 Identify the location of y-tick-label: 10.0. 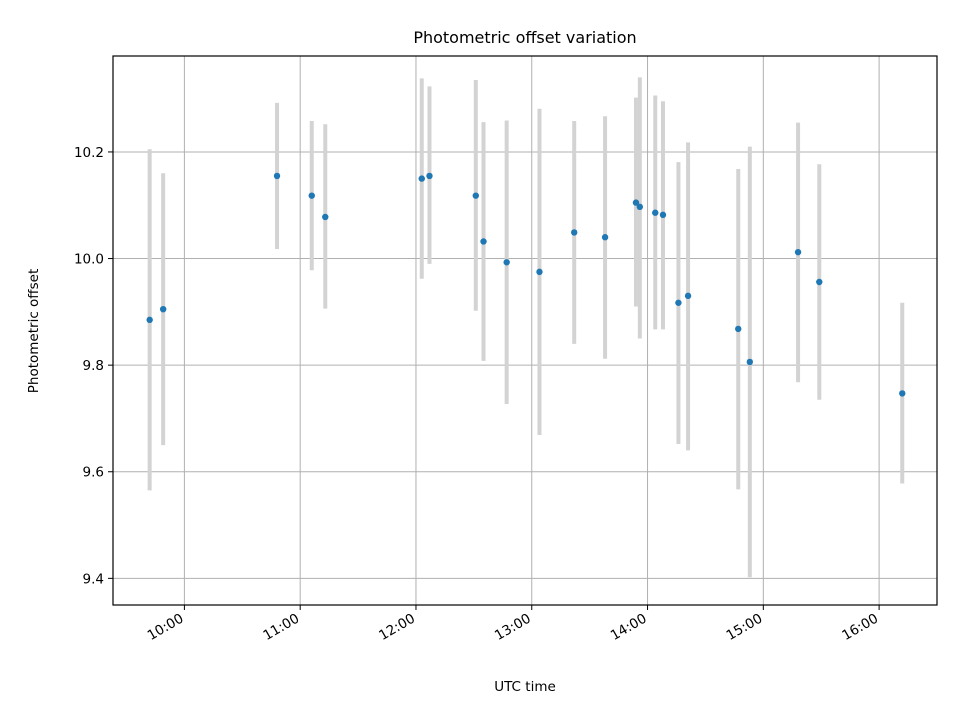
(89, 260).